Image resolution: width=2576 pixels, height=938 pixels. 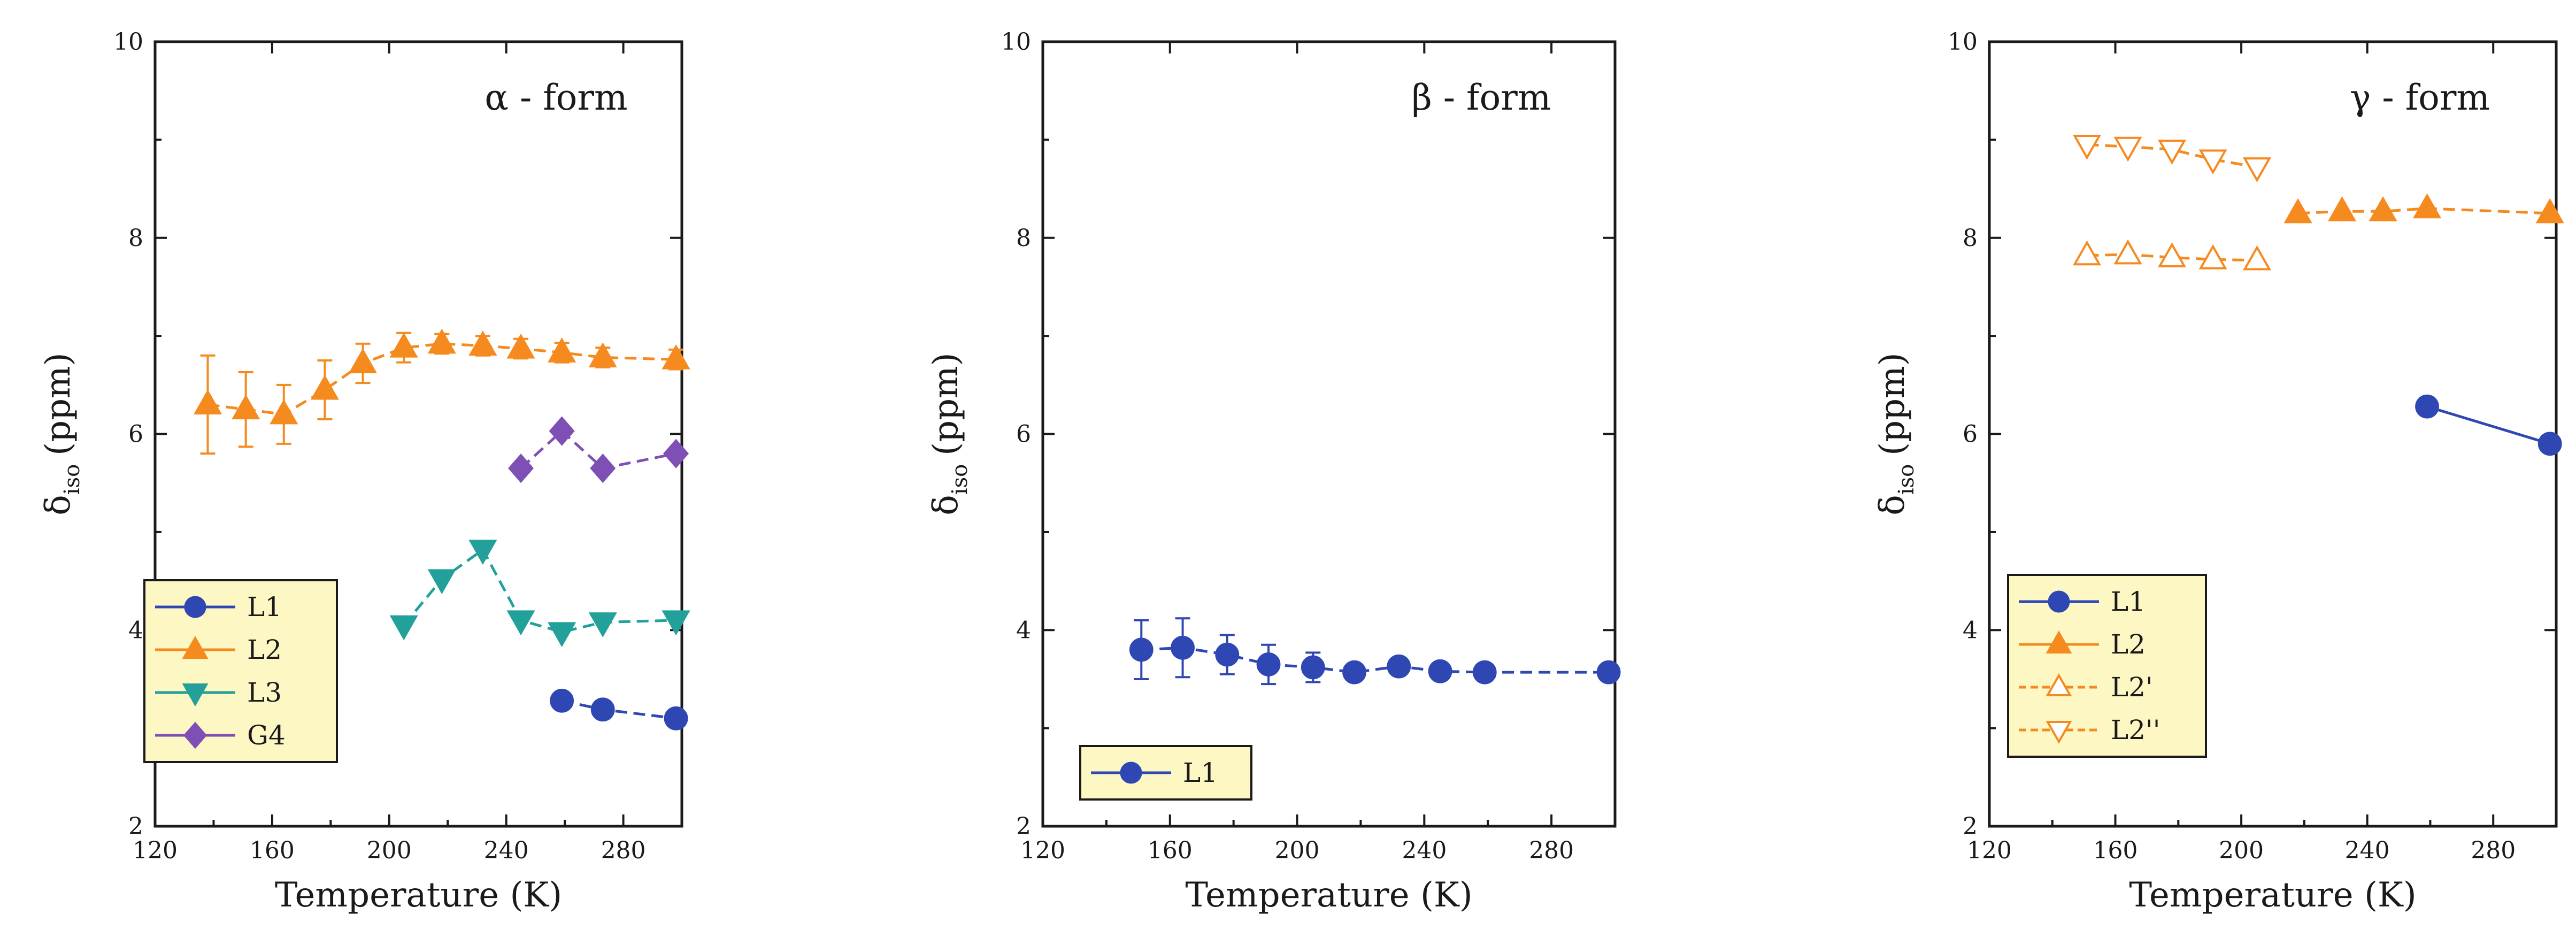 I want to click on series-L2'', so click(x=2172, y=158).